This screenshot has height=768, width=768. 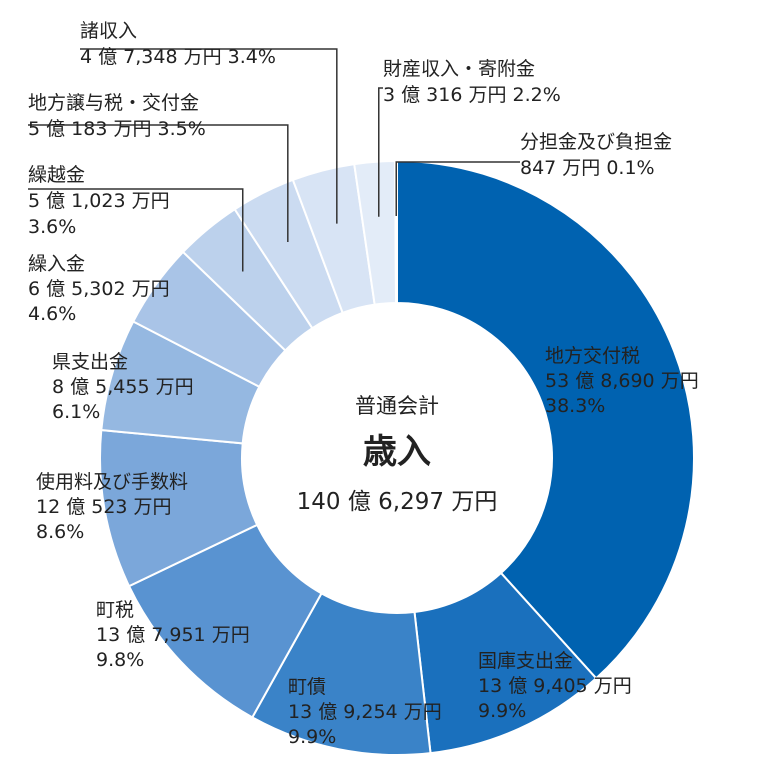 What do you see at coordinates (555, 686) in the screenshot?
I see `slice-label-2: 国庫支出金 13 億 9,405 万円 9.9%` at bounding box center [555, 686].